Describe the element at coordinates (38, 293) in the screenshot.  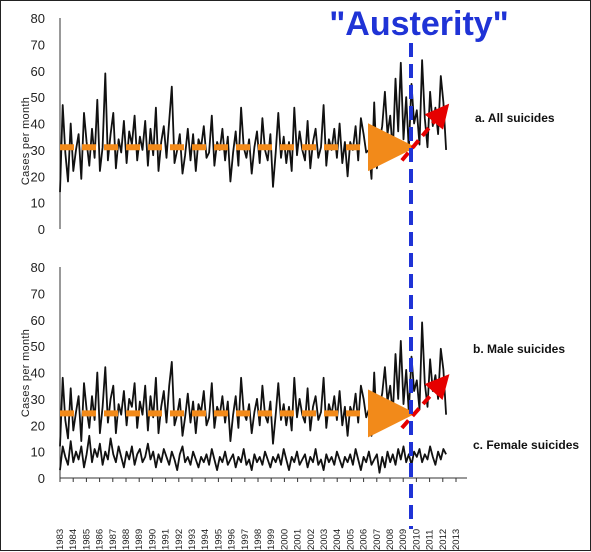
I see `bottom-y-tick-label: 70` at that location.